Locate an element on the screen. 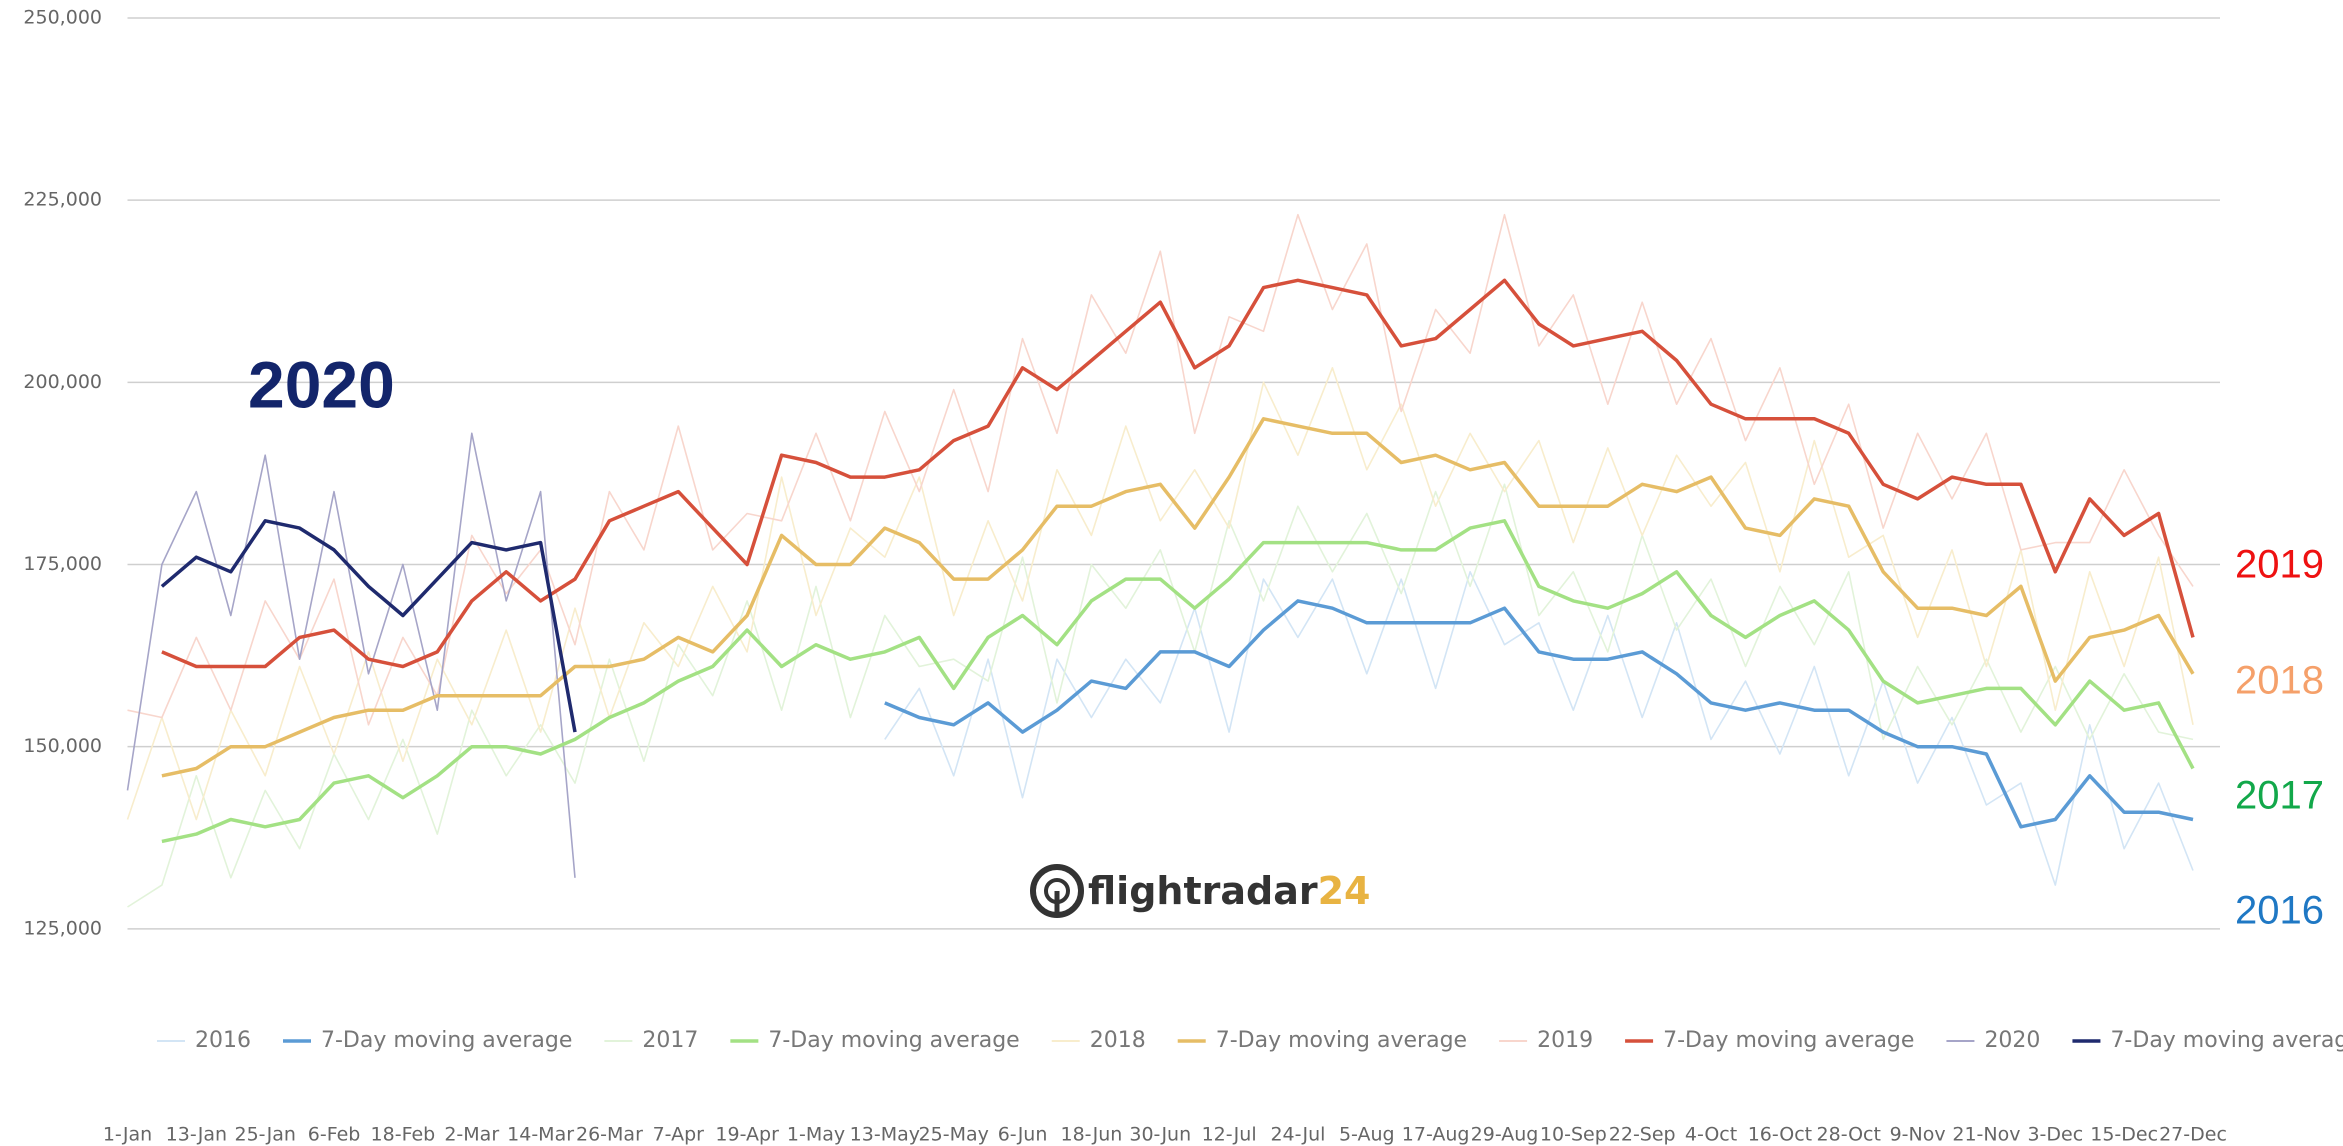 The width and height of the screenshot is (2343, 1146). x-tick-label: 25-May is located at coordinates (954, 1135).